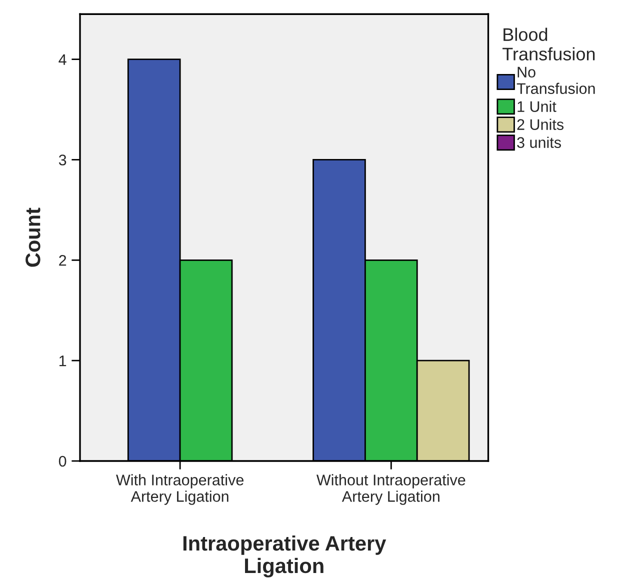 The height and width of the screenshot is (588, 630). Describe the element at coordinates (62, 461) in the screenshot. I see `y-tick-label: 0` at that location.